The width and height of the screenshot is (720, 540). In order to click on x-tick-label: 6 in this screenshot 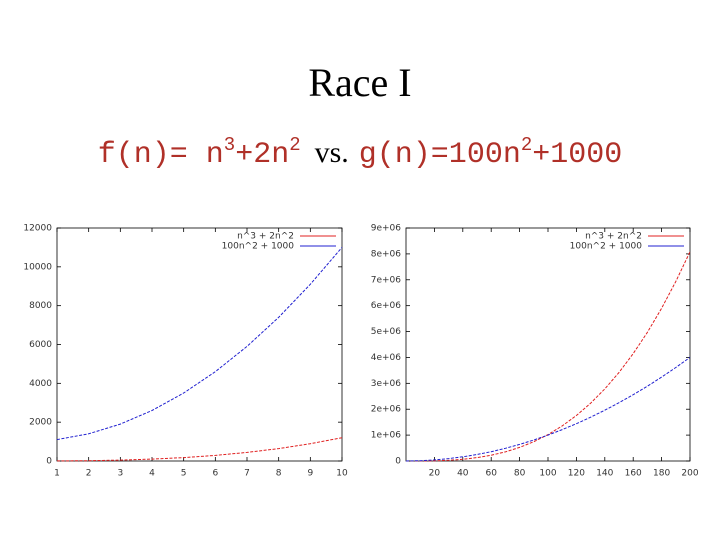, I will do `click(215, 474)`.